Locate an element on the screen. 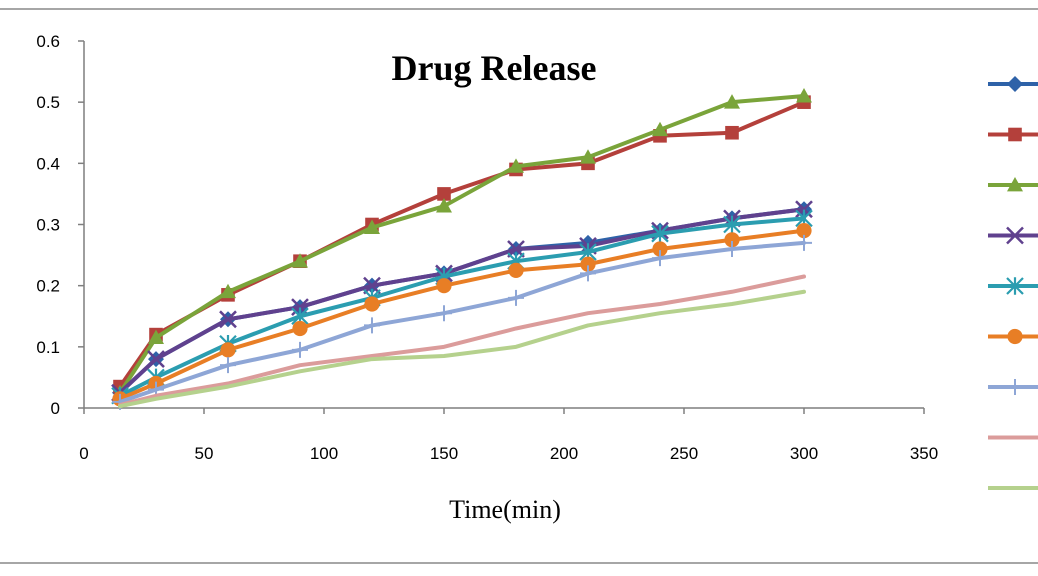  x-tick-label: 250 is located at coordinates (684, 453).